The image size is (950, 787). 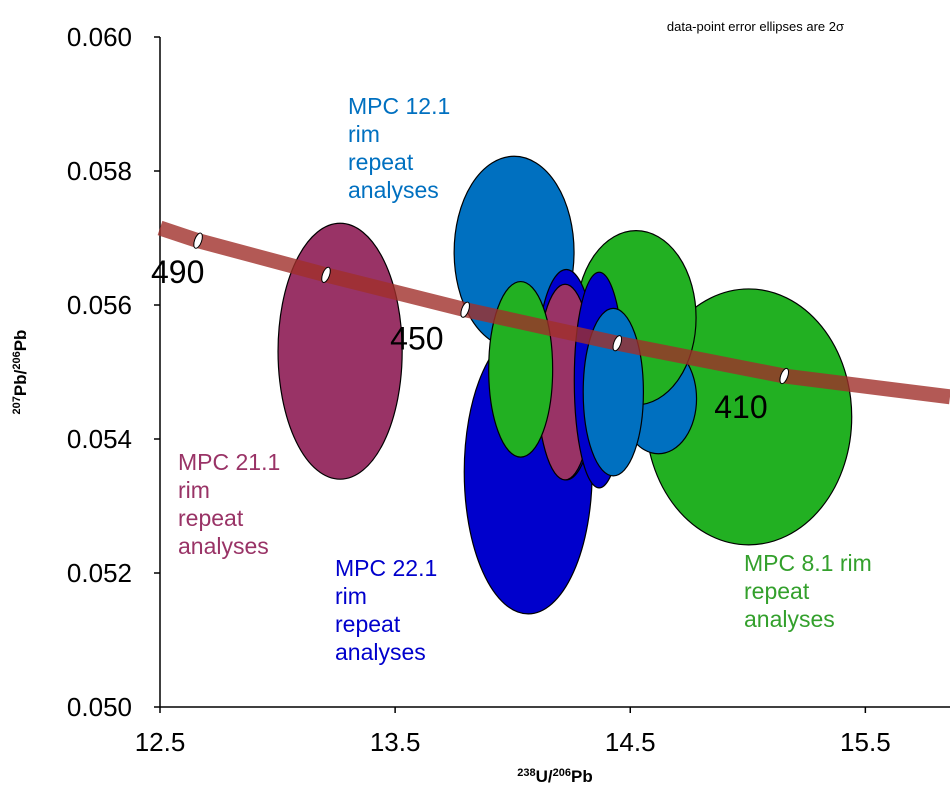 What do you see at coordinates (544, 776) in the screenshot?
I see `x-axis-title-part: U/` at bounding box center [544, 776].